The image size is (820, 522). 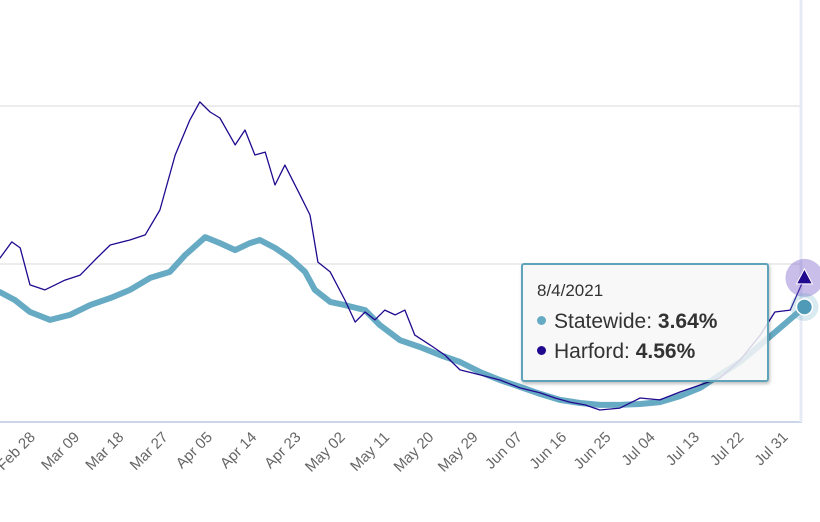 I want to click on x-tick-label: May 20, so click(x=414, y=452).